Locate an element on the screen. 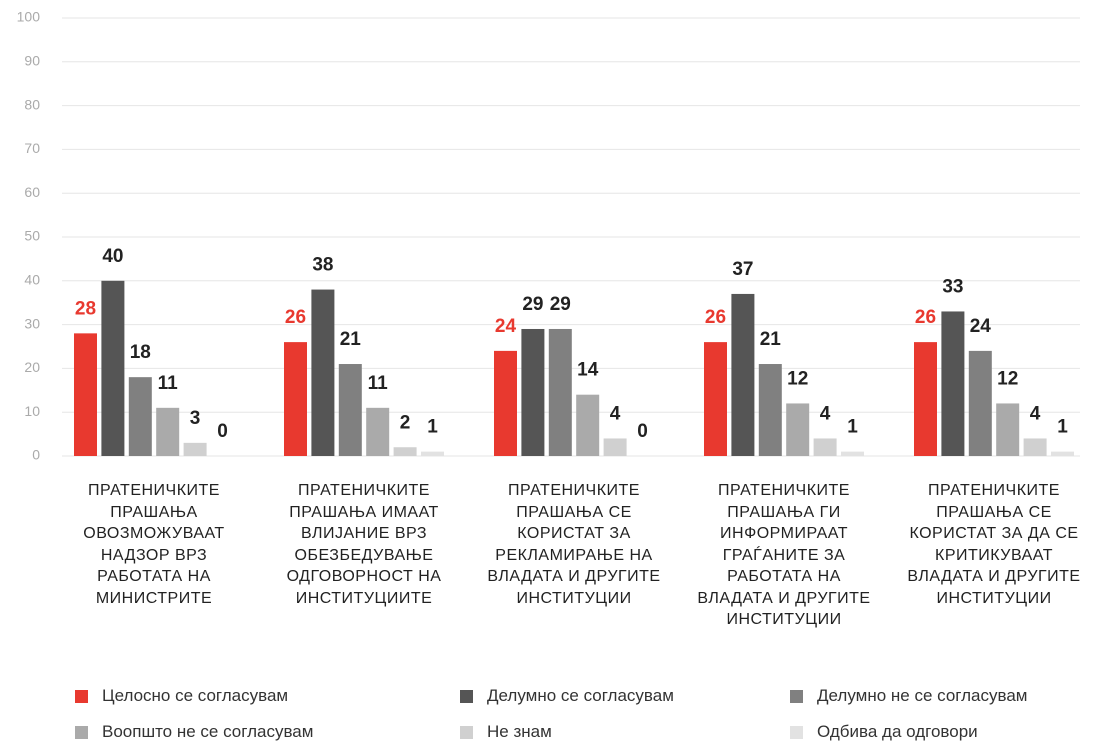 The height and width of the screenshot is (744, 1094). y-tick-label: 70 is located at coordinates (32, 148).